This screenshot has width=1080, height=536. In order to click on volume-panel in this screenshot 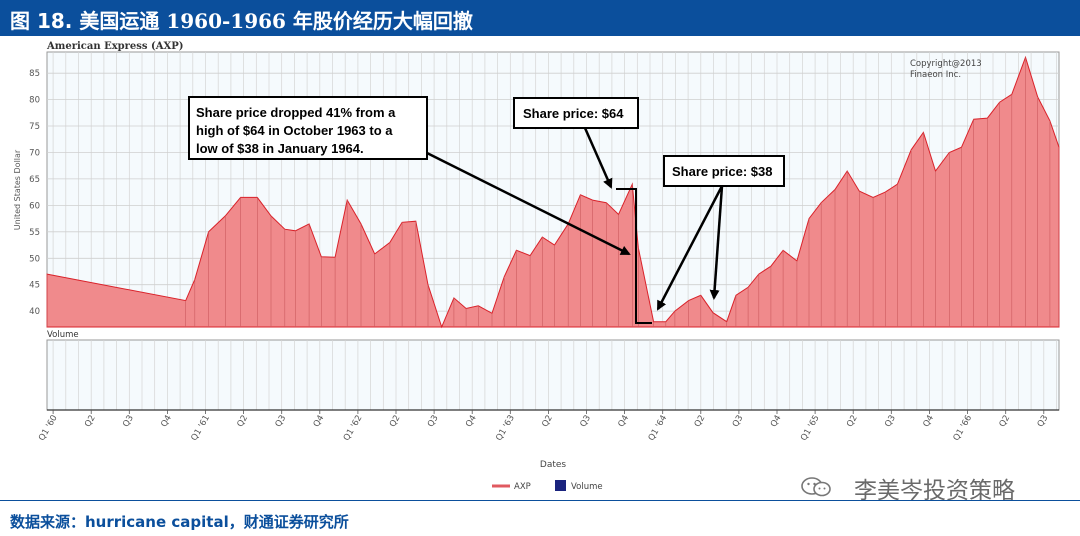, I will do `click(553, 375)`.